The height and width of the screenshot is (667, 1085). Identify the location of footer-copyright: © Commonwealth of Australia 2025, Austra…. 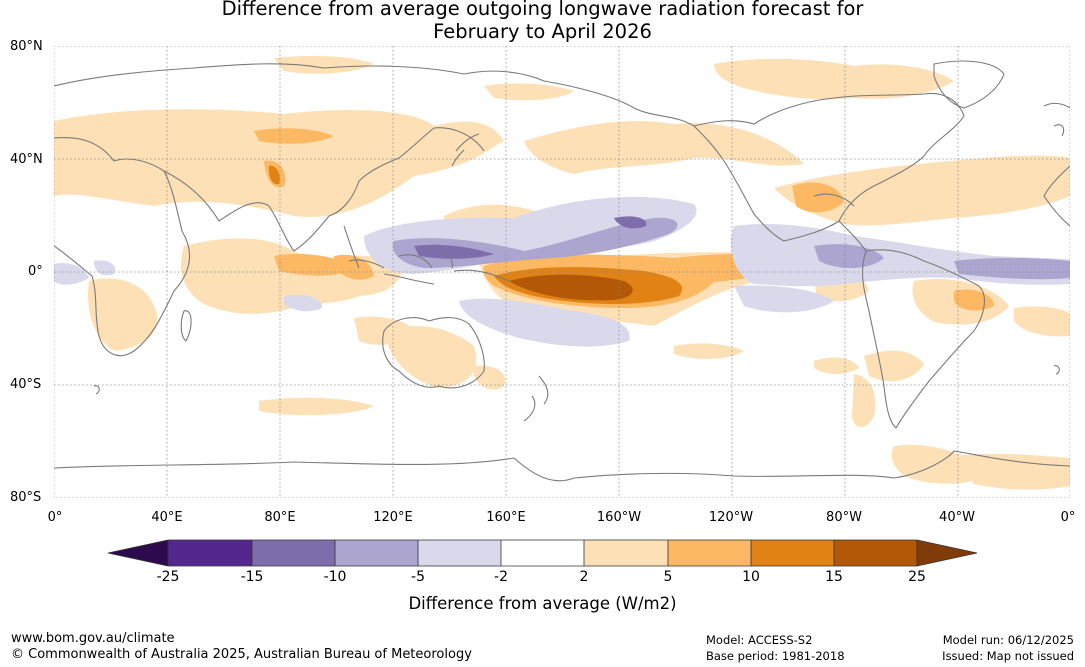
(241, 654).